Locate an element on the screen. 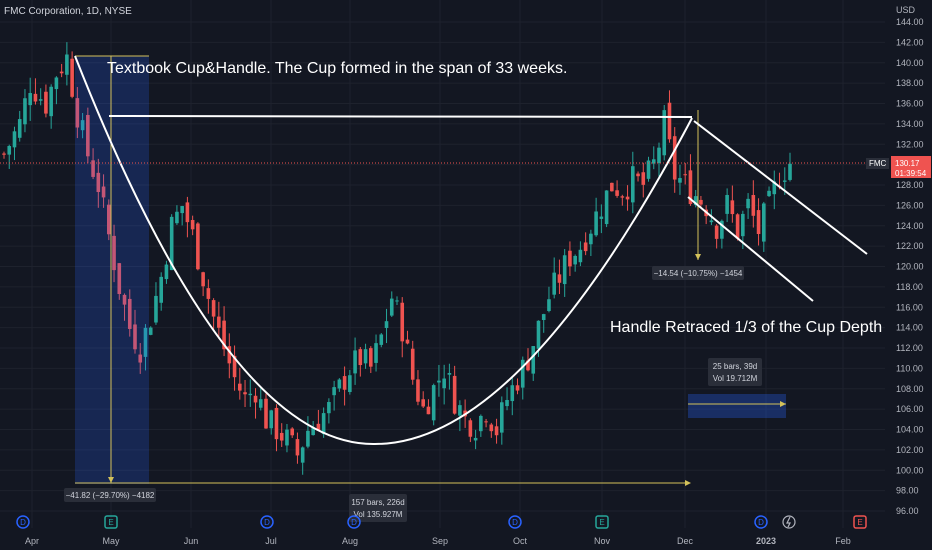  price-tick-label: 118.00 is located at coordinates (909, 287).